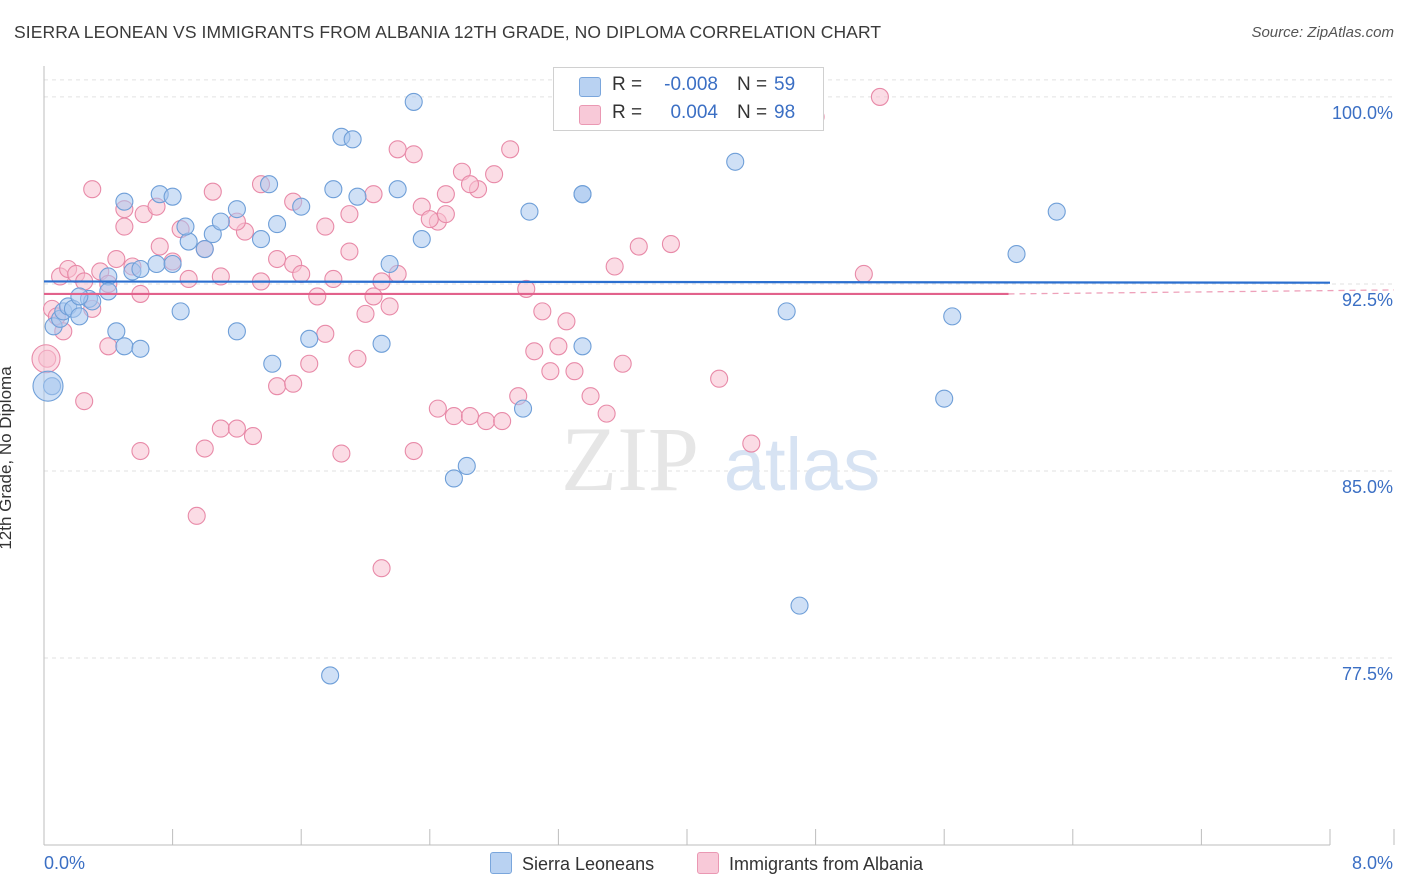  Describe the element at coordinates (1362, 113) in the screenshot. I see `y-tick-label: 100.0%` at that location.